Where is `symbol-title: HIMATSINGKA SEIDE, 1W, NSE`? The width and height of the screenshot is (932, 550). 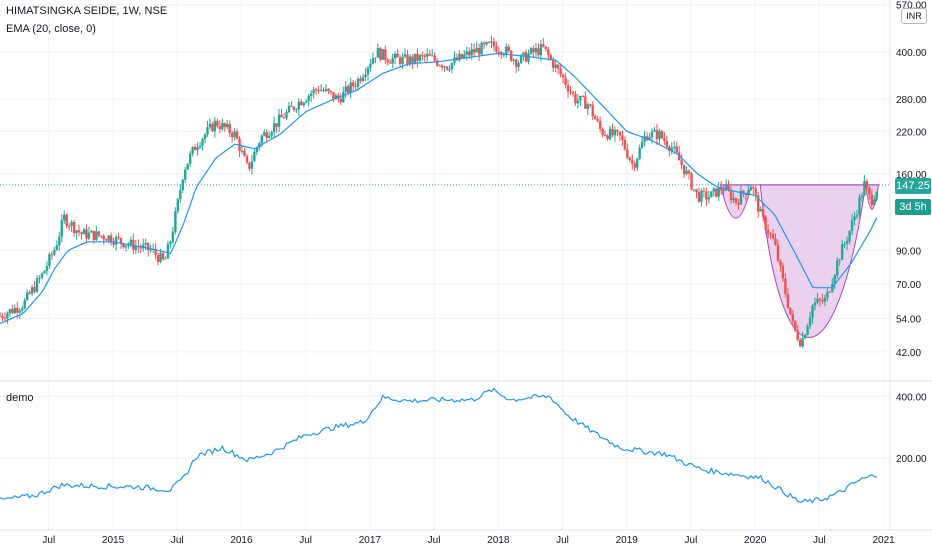 symbol-title: HIMATSINGKA SEIDE, 1W, NSE is located at coordinates (87, 11).